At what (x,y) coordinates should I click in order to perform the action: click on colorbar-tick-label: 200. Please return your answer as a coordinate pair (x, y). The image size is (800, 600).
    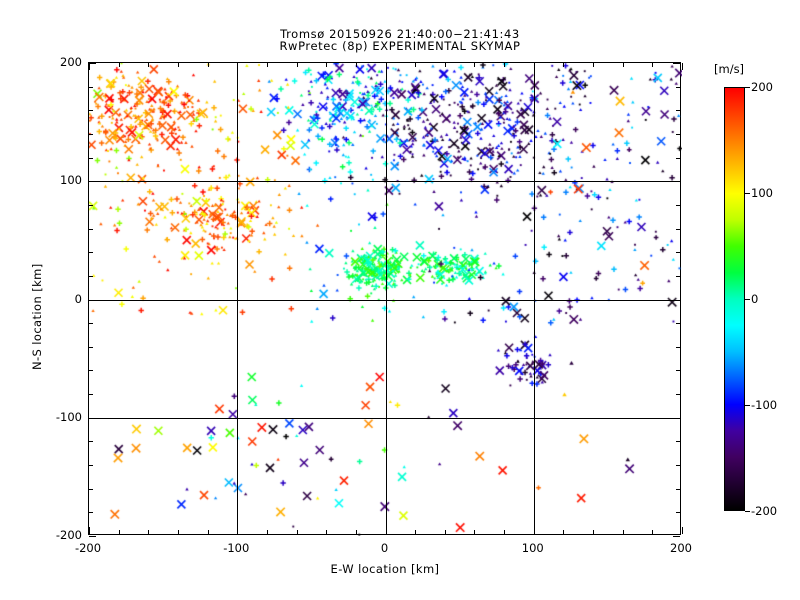
    Looking at the image, I should click on (762, 87).